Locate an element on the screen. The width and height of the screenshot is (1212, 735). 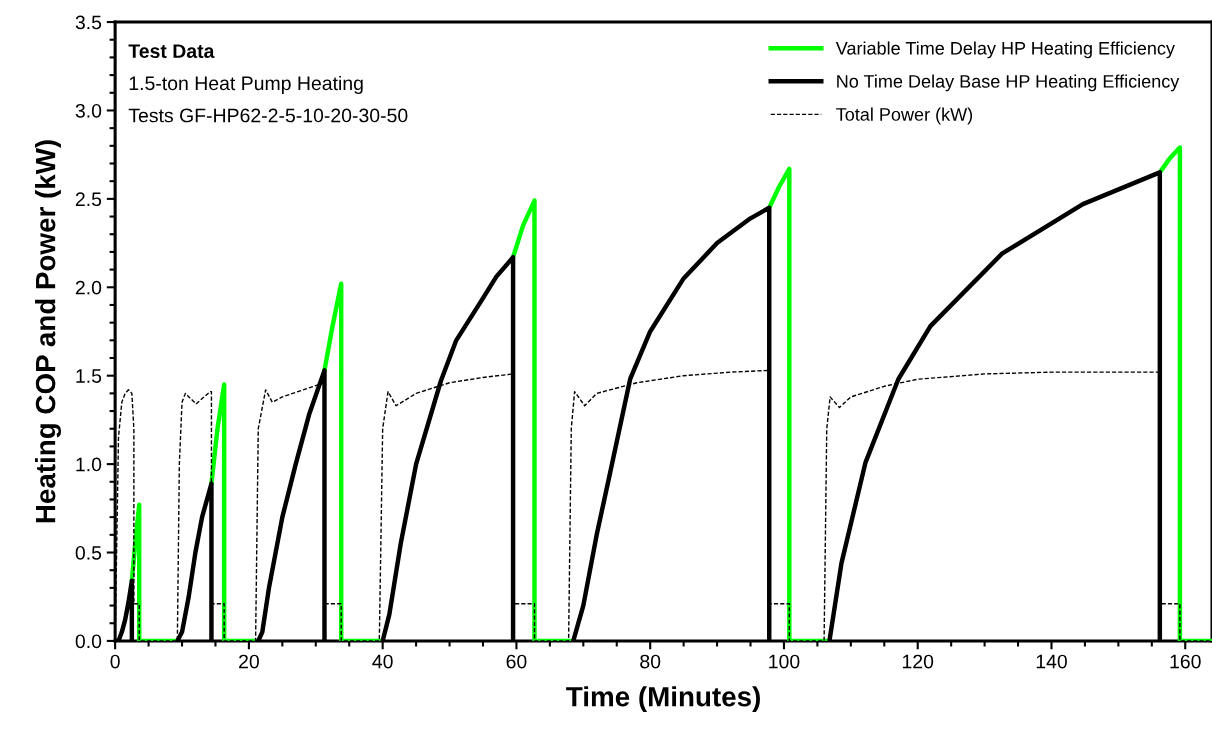
y-tick-label: 3.0 is located at coordinates (88, 110).